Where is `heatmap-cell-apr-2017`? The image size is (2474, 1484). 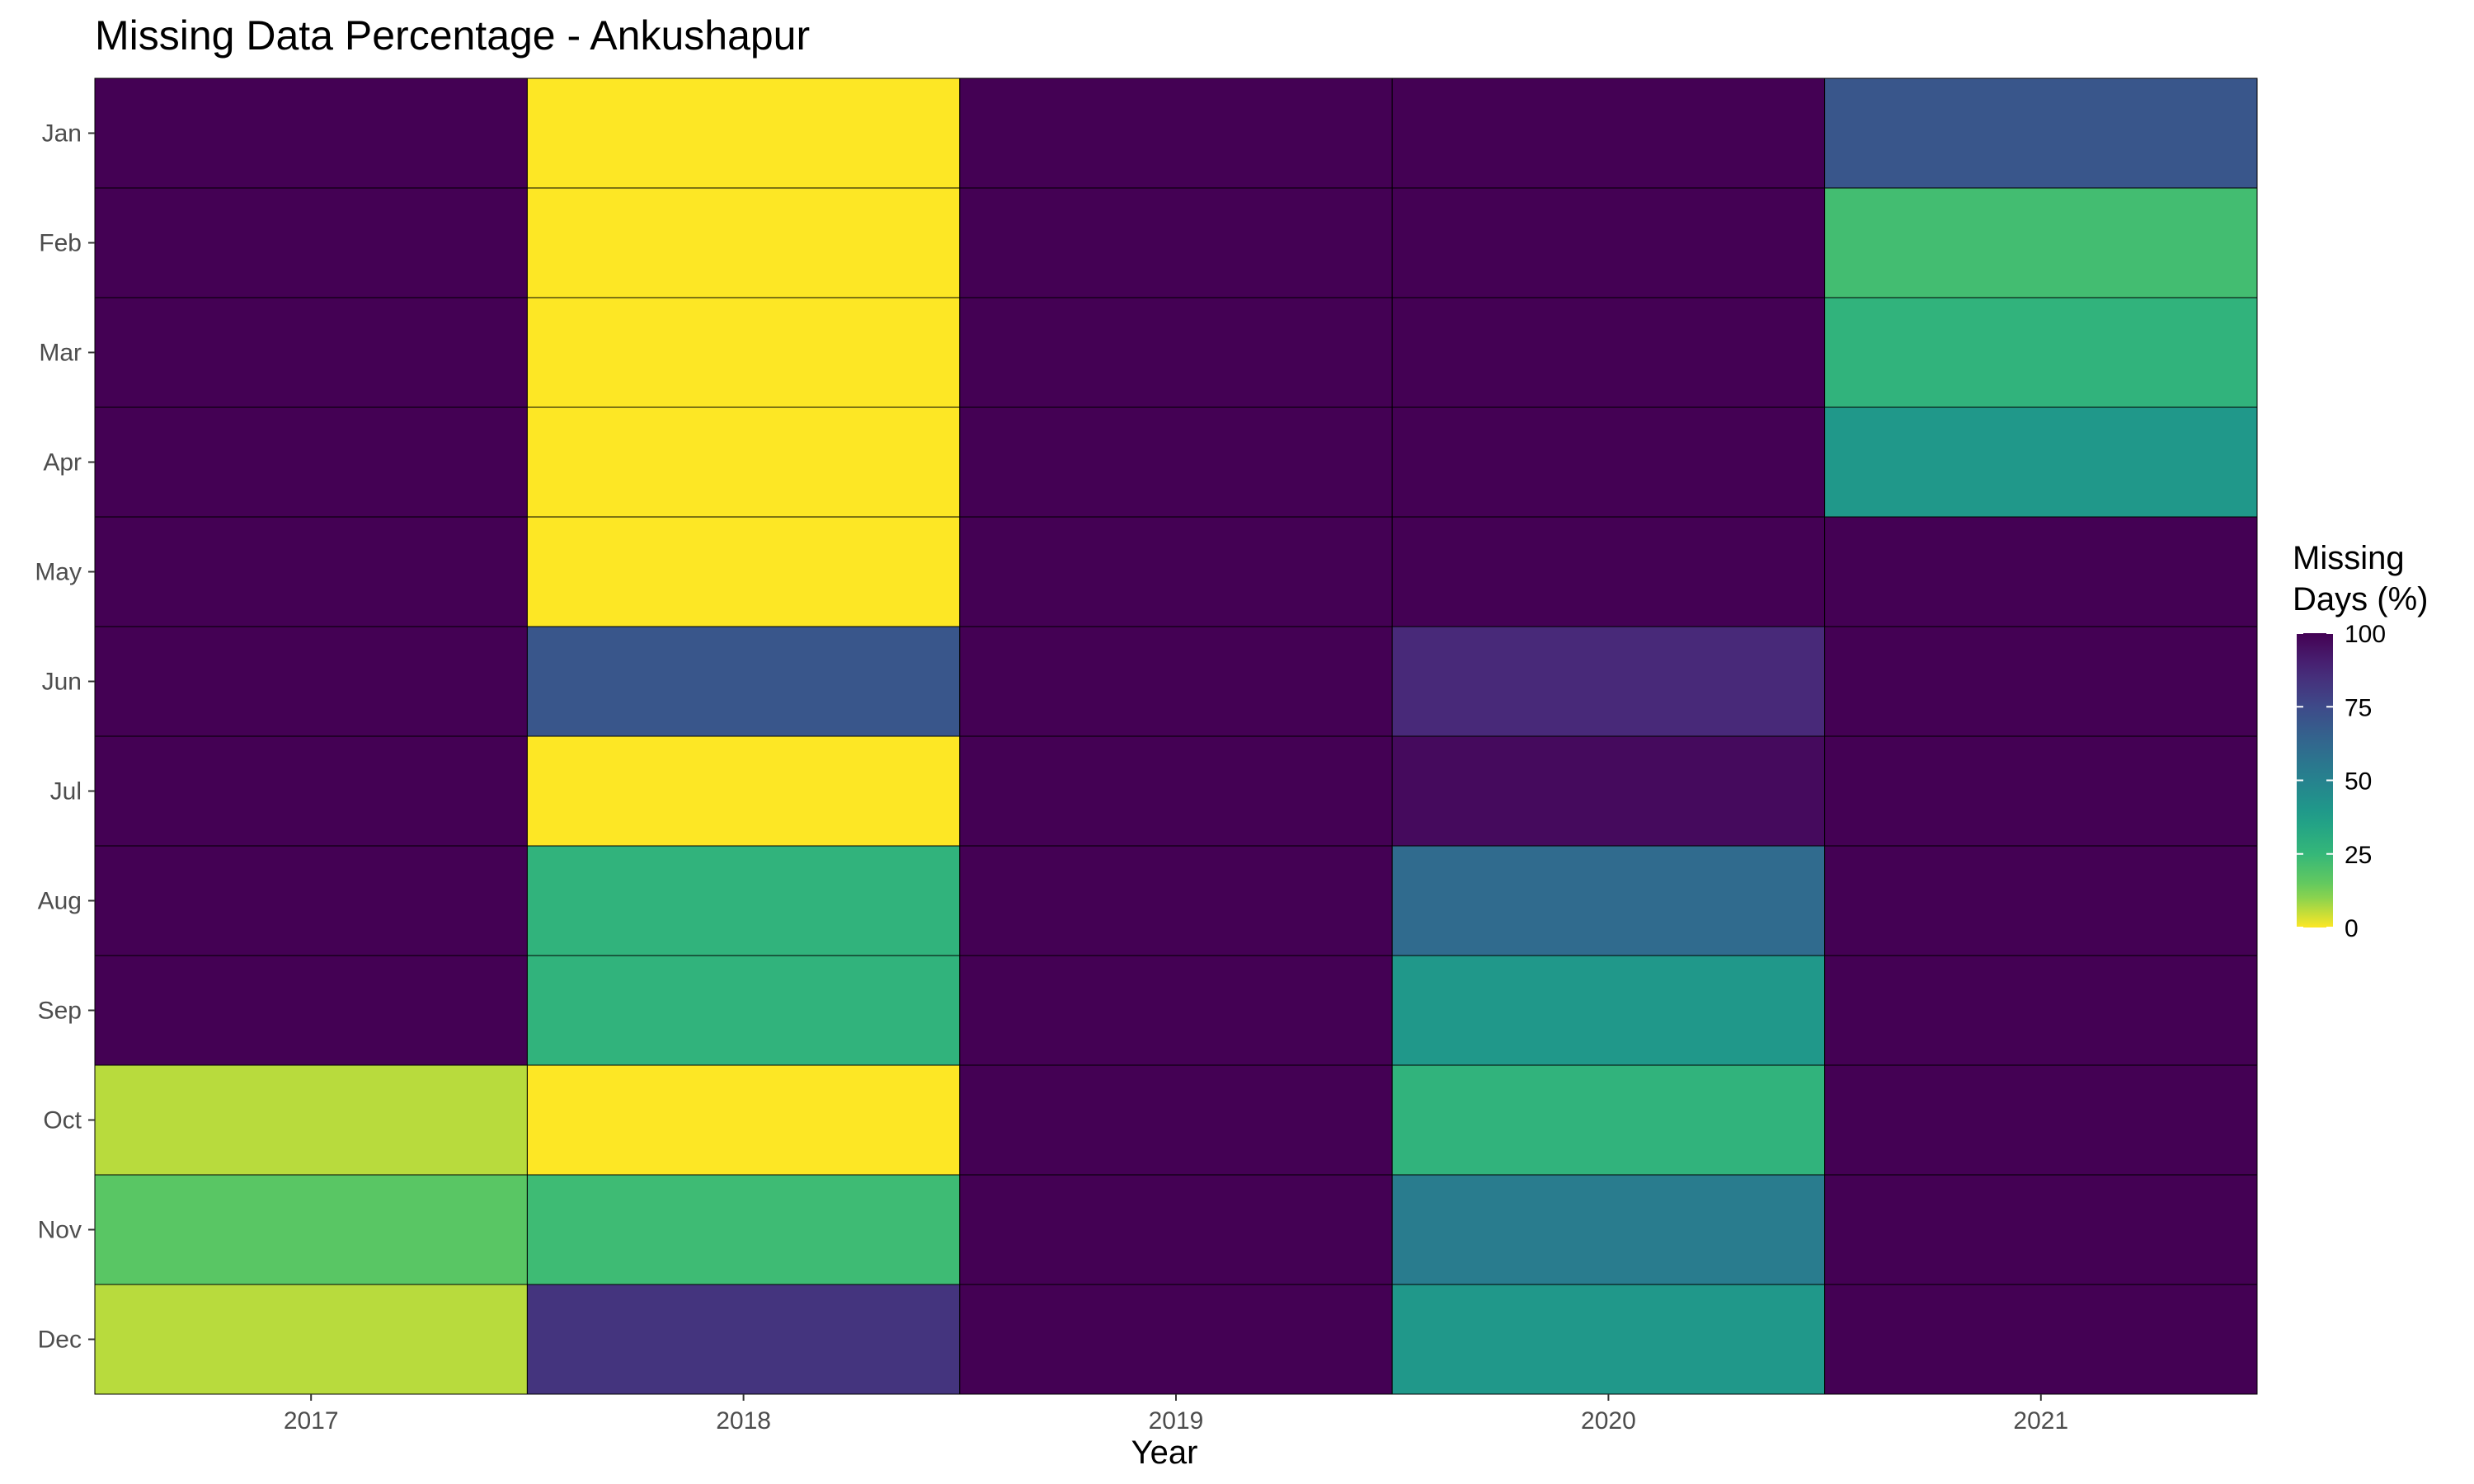
heatmap-cell-apr-2017 is located at coordinates (311, 462).